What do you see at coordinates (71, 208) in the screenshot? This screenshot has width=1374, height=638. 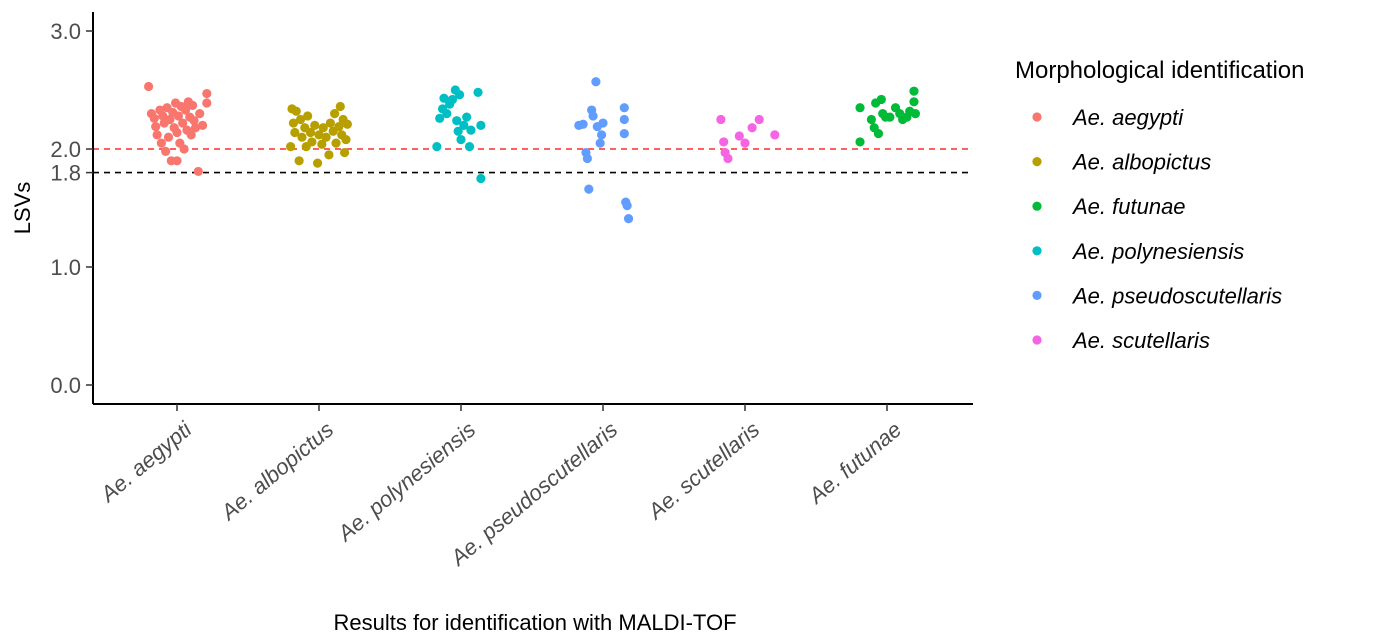 I see `y-axis-ticks: 0.0 1.0 1.82.0 3.0` at bounding box center [71, 208].